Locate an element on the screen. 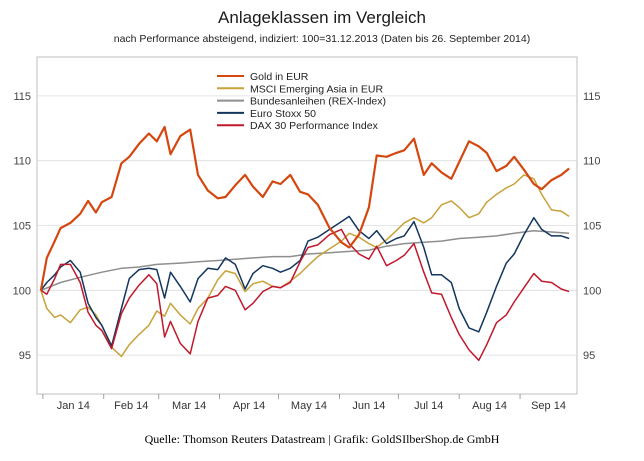 The width and height of the screenshot is (644, 461). y-tick-label-right: 105 is located at coordinates (592, 227).